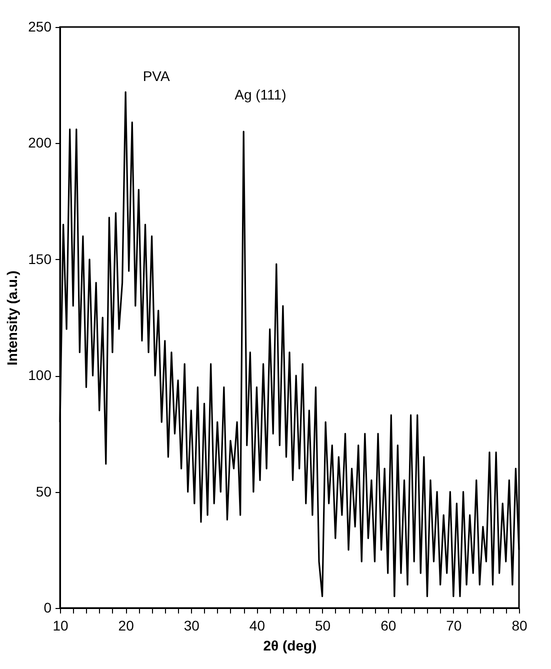 This screenshot has height=669, width=551. Describe the element at coordinates (192, 626) in the screenshot. I see `x-tick-label: 30` at that location.